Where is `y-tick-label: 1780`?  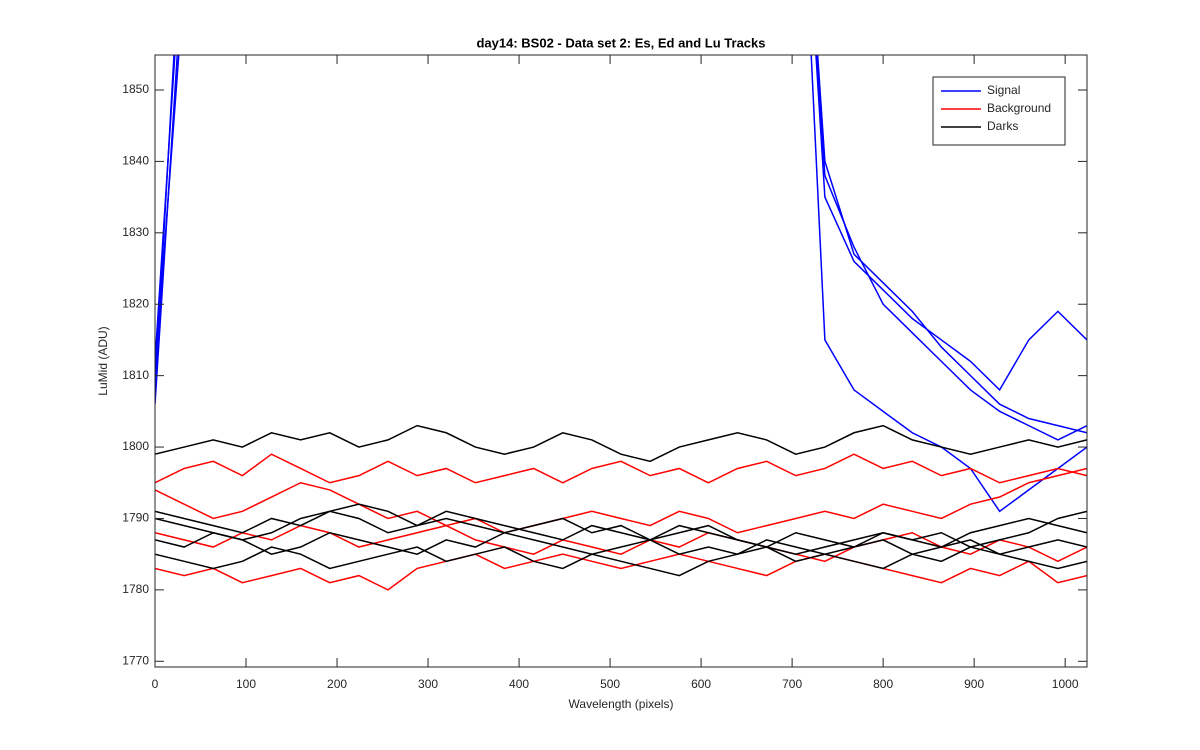 y-tick-label: 1780 is located at coordinates (135, 589).